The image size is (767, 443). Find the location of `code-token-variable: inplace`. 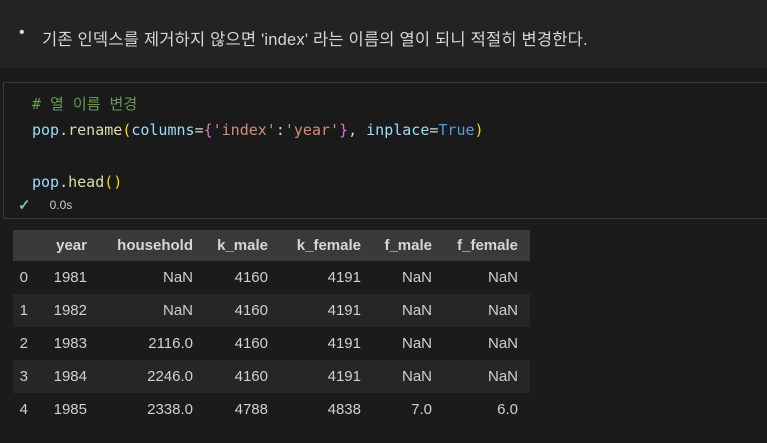

code-token-variable: inplace is located at coordinates (398, 130).